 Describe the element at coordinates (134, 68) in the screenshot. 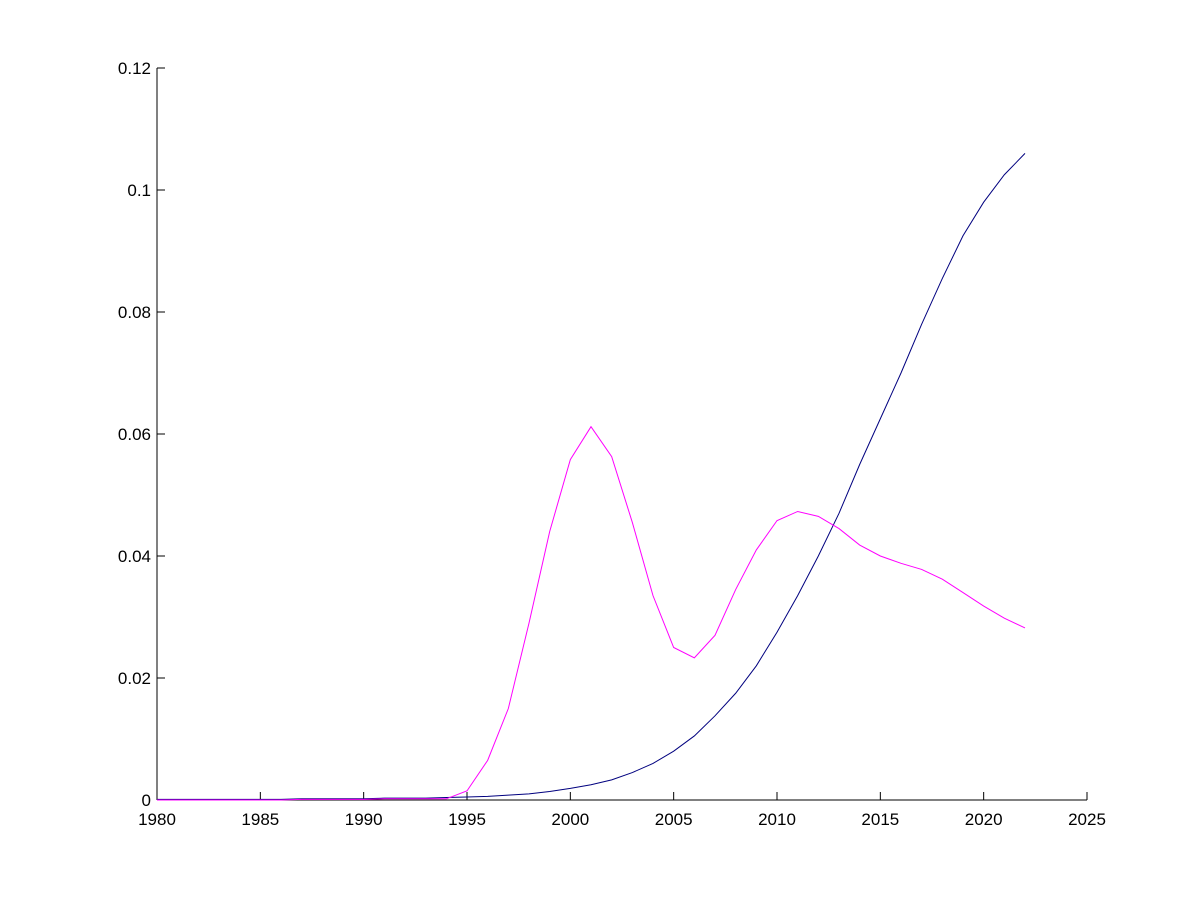

I see `y-tick-label: 0.12` at that location.